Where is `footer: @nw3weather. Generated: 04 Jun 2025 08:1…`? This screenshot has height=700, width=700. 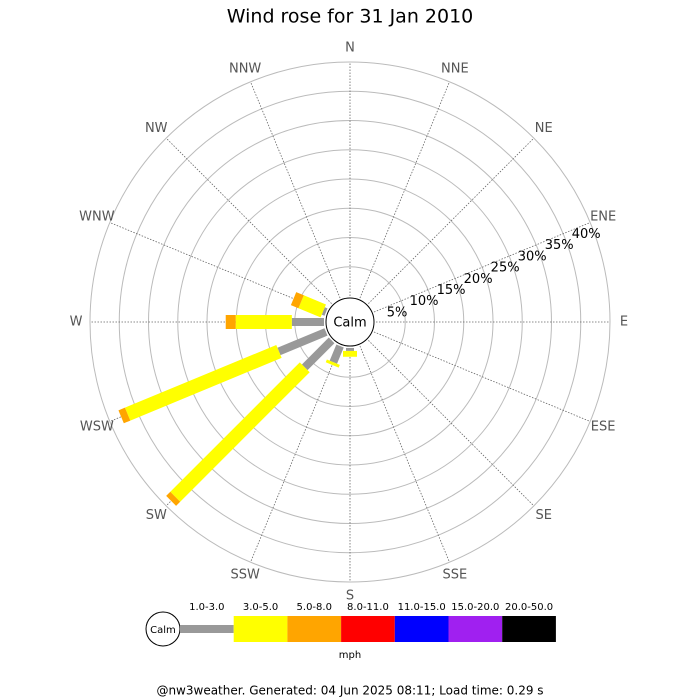
footer: @nw3weather. Generated: 04 Jun 2025 08:1… is located at coordinates (349, 691).